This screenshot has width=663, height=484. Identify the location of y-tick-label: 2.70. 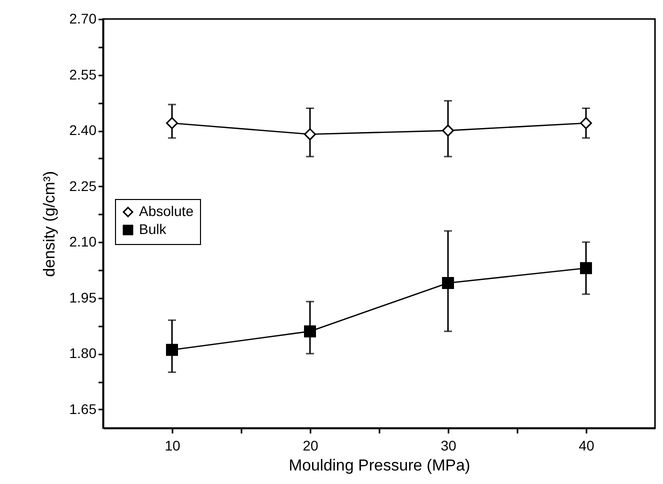
(83, 18).